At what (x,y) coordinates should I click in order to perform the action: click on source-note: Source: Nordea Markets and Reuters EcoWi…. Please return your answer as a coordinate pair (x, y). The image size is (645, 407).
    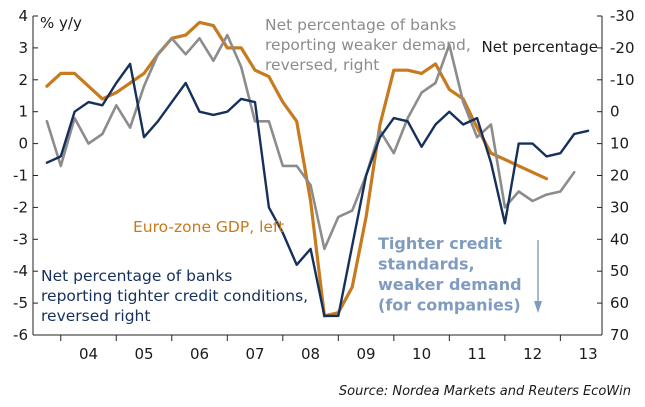
    Looking at the image, I should click on (484, 391).